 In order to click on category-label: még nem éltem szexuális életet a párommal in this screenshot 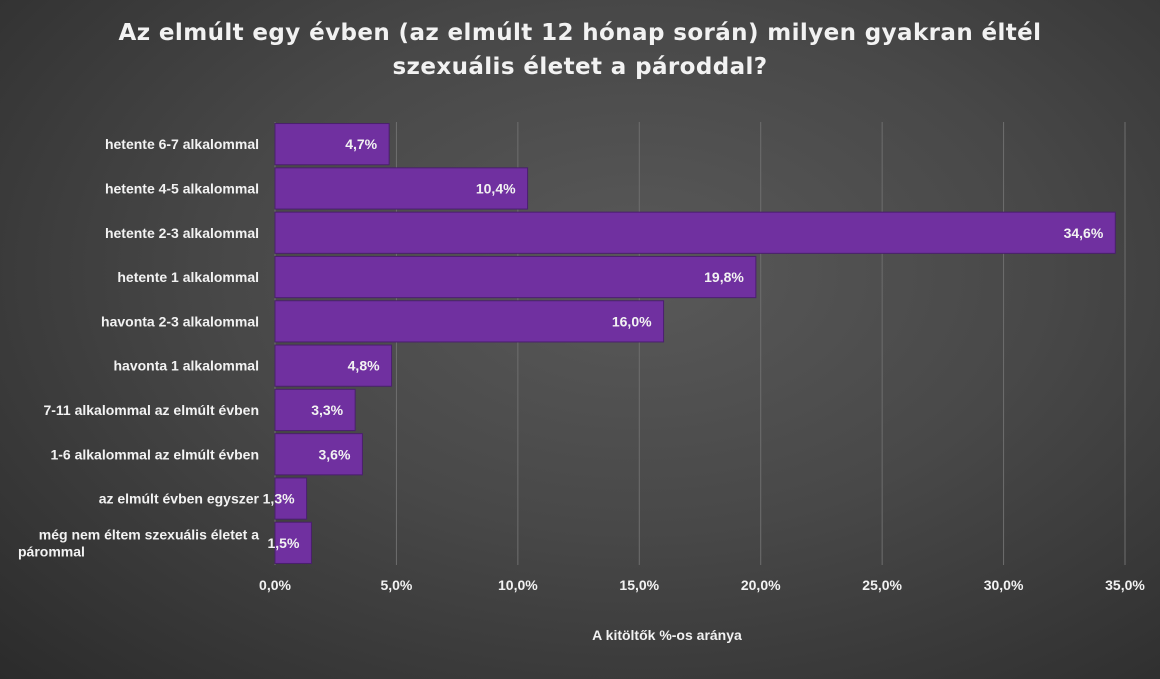, I will do `click(138, 542)`.